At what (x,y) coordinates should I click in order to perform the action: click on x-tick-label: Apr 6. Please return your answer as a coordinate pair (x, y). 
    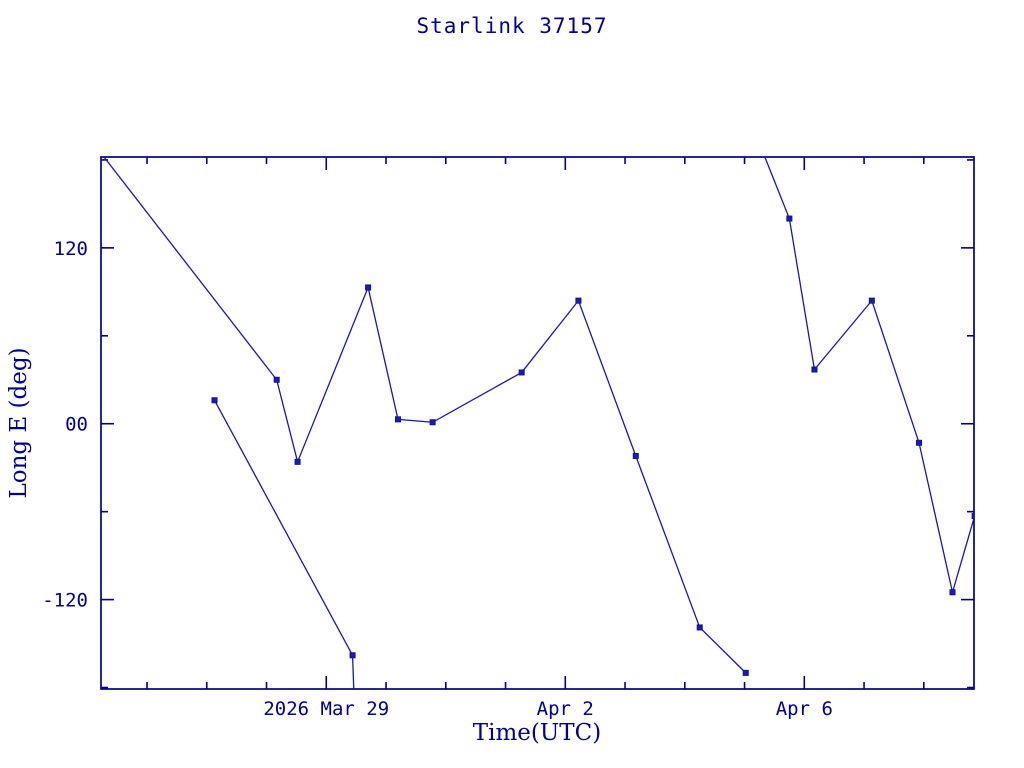
    Looking at the image, I should click on (804, 709).